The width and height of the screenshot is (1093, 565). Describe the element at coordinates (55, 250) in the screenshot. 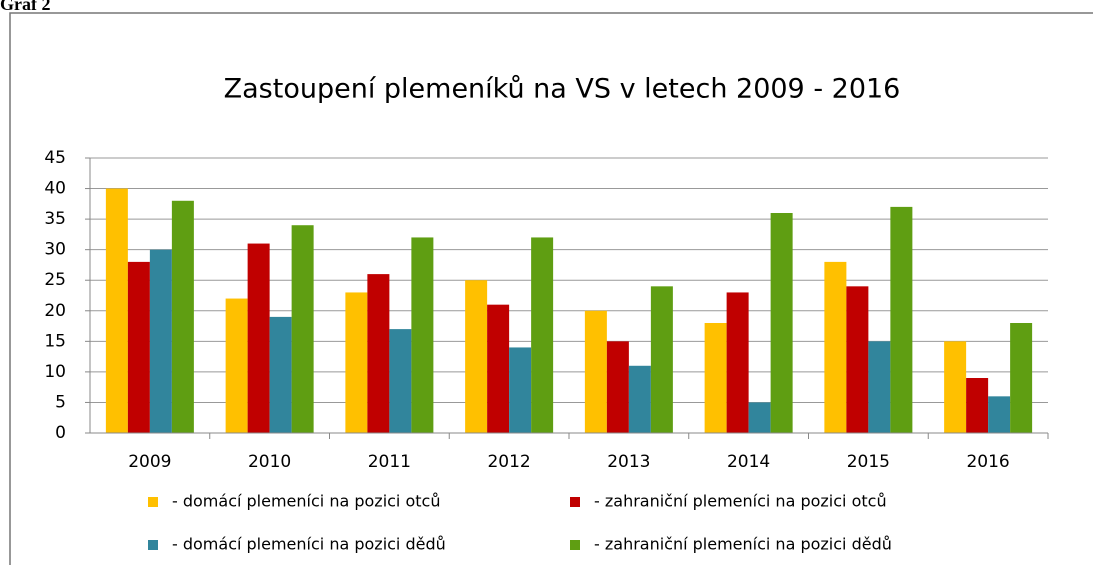

I see `y-tick-label: 30` at that location.